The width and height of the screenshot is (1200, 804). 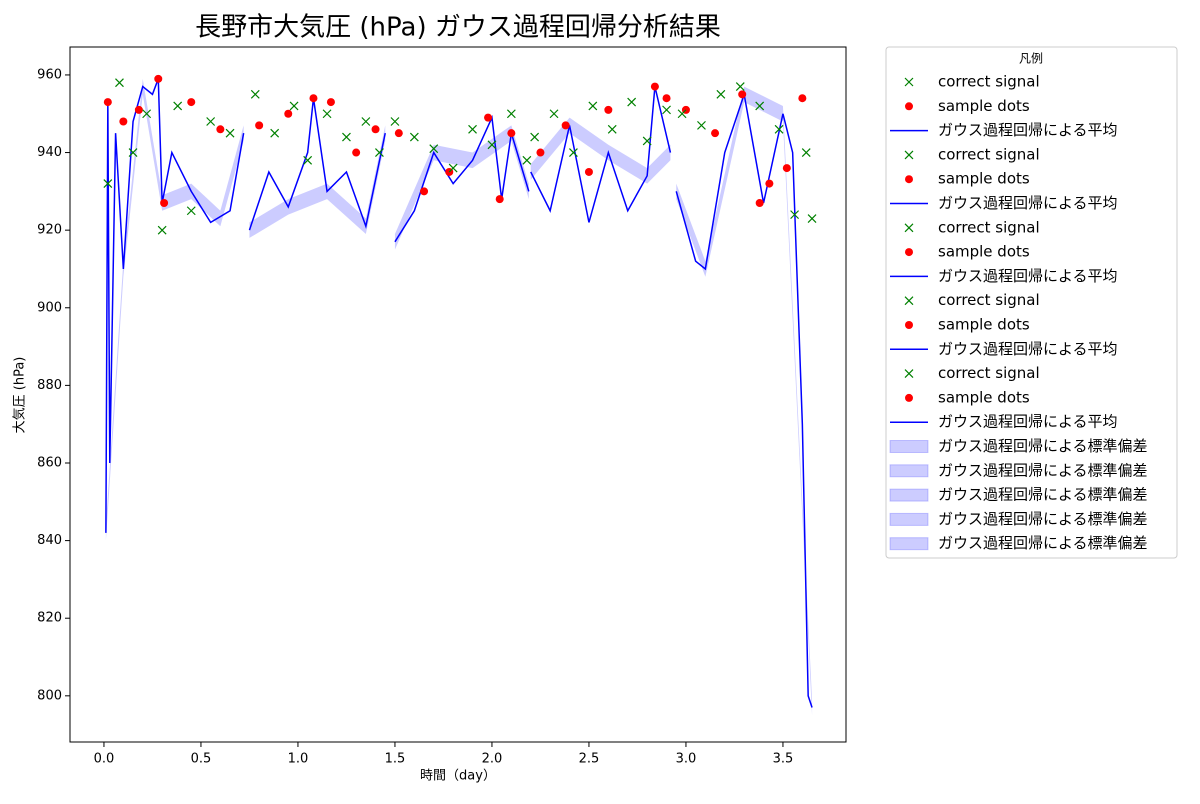 What do you see at coordinates (175, 305) in the screenshot?
I see `mean-line` at bounding box center [175, 305].